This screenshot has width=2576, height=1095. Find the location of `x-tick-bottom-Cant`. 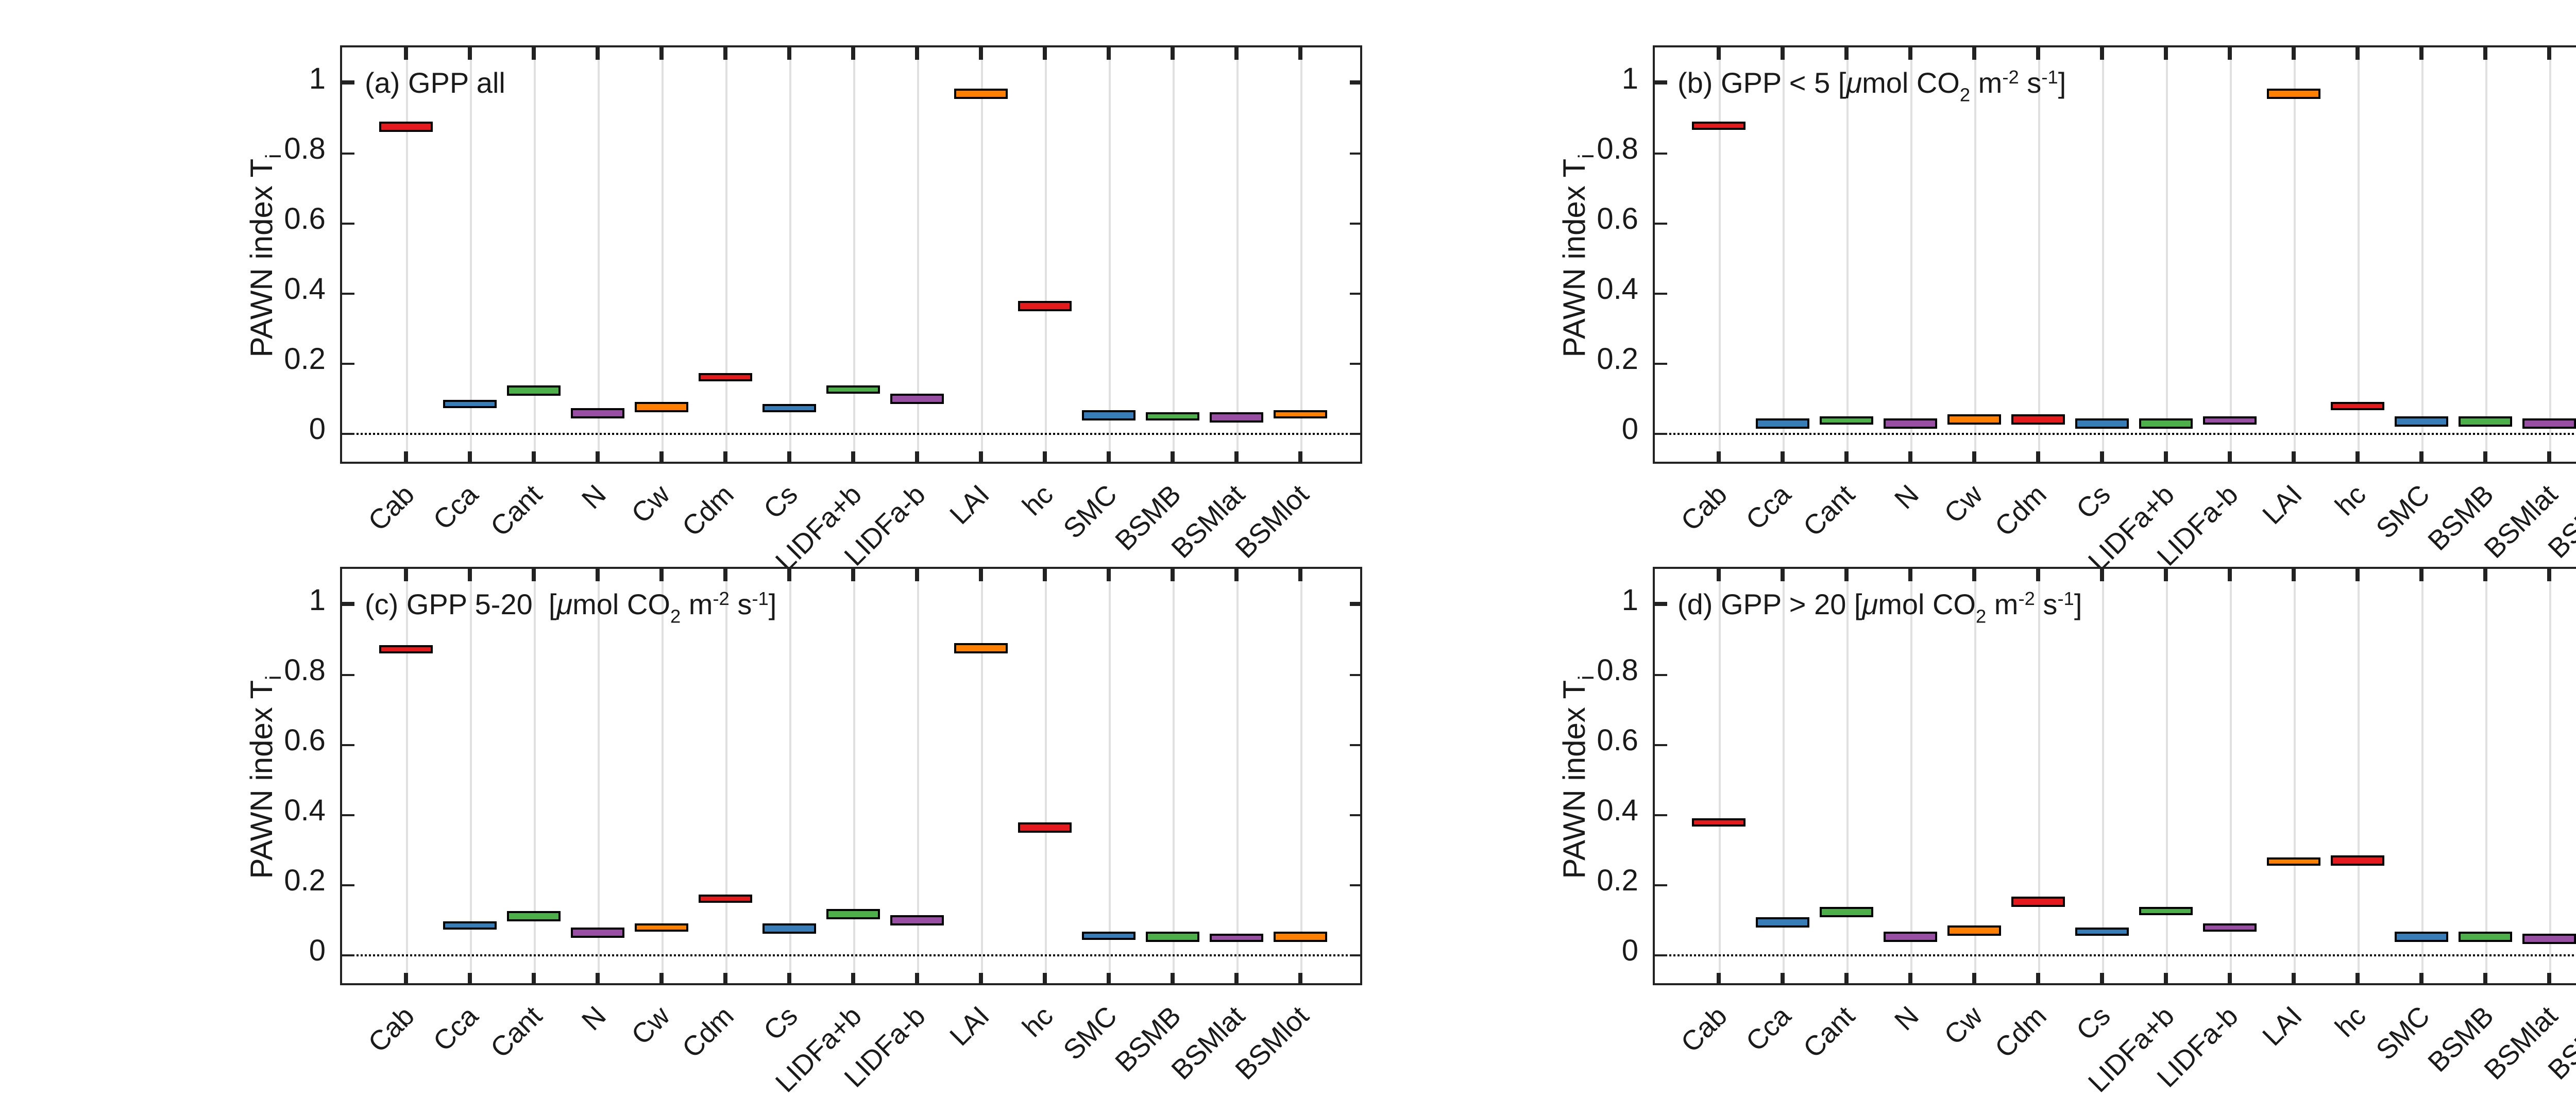

x-tick-bottom-Cant is located at coordinates (533, 977).